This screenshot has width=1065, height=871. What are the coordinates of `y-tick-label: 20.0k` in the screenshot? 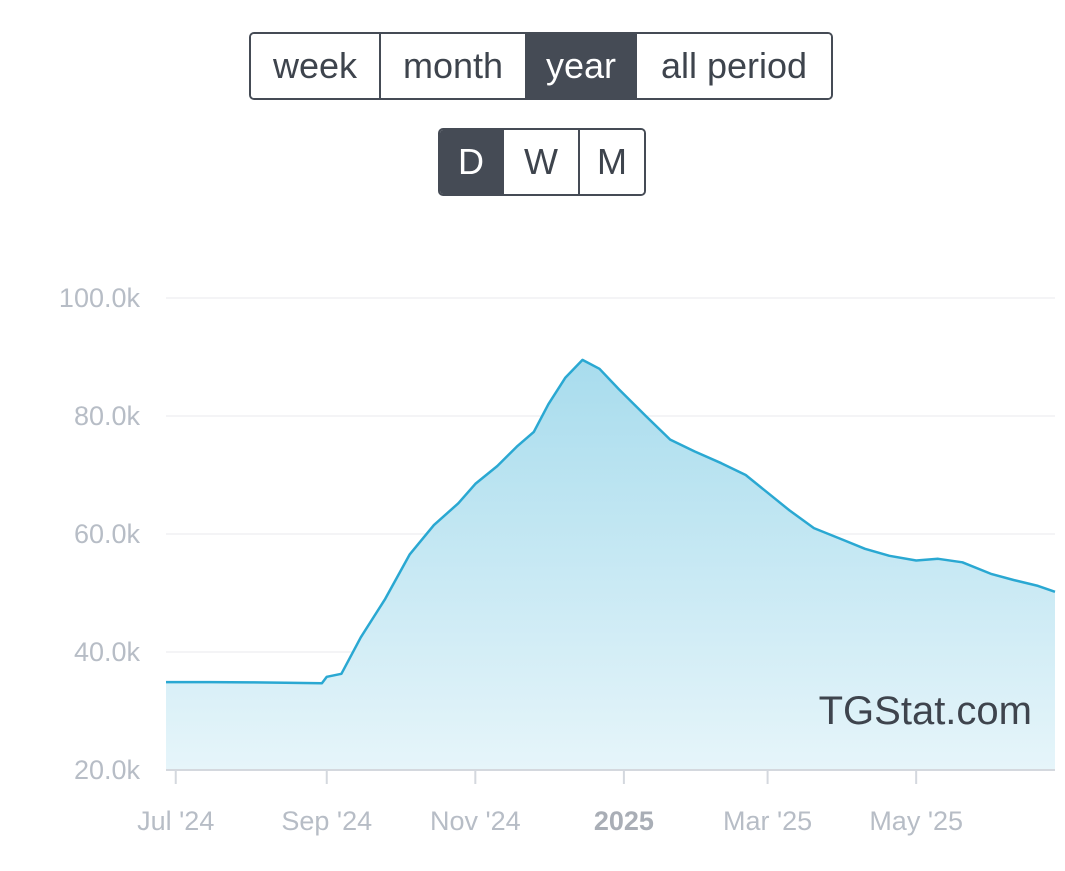 It's located at (107, 770).